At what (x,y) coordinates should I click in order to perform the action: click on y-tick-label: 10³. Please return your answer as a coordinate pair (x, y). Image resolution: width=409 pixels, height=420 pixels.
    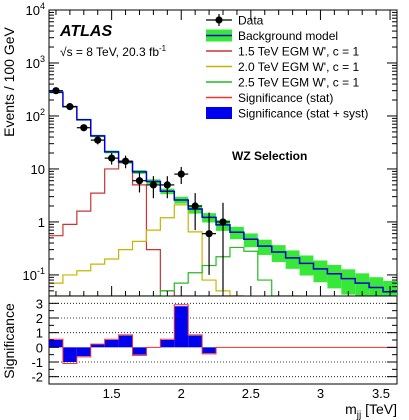
    Looking at the image, I should click on (35, 62).